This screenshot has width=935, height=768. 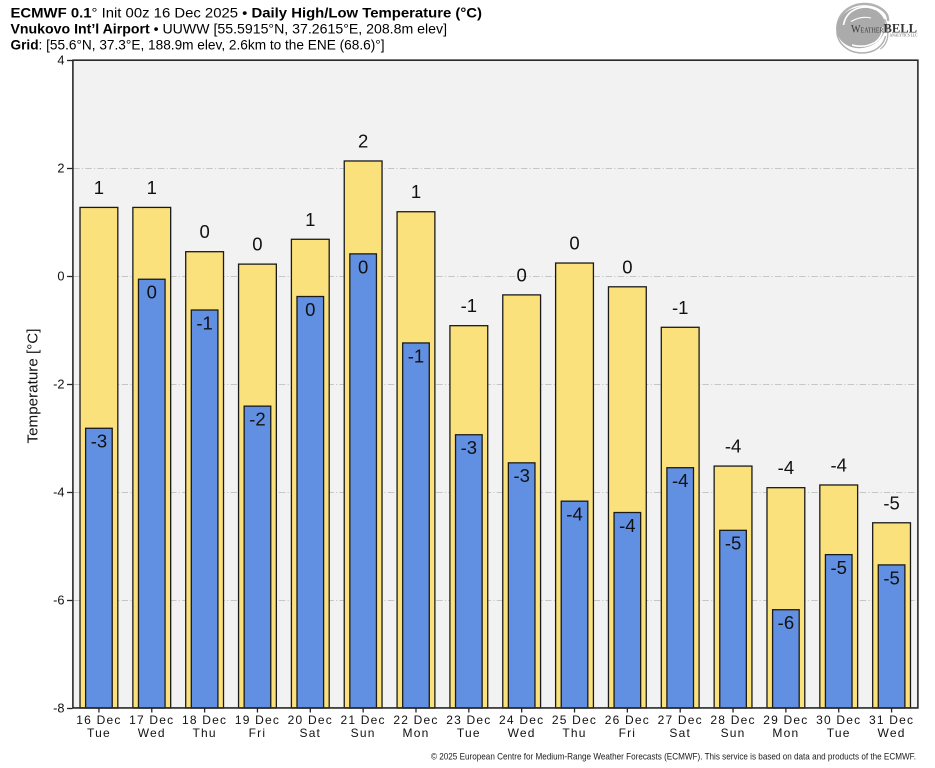 I want to click on svg-text: 28 Dec, so click(x=732, y=720).